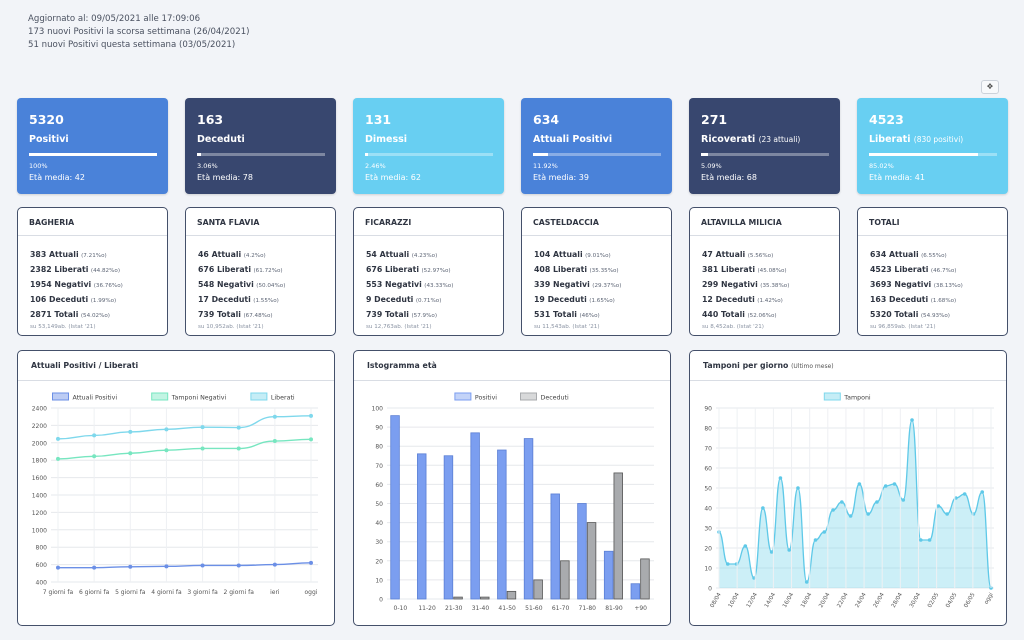 This screenshot has width=1024, height=640. Describe the element at coordinates (428, 222) in the screenshot. I see `town-name: FICARAZZI` at that location.